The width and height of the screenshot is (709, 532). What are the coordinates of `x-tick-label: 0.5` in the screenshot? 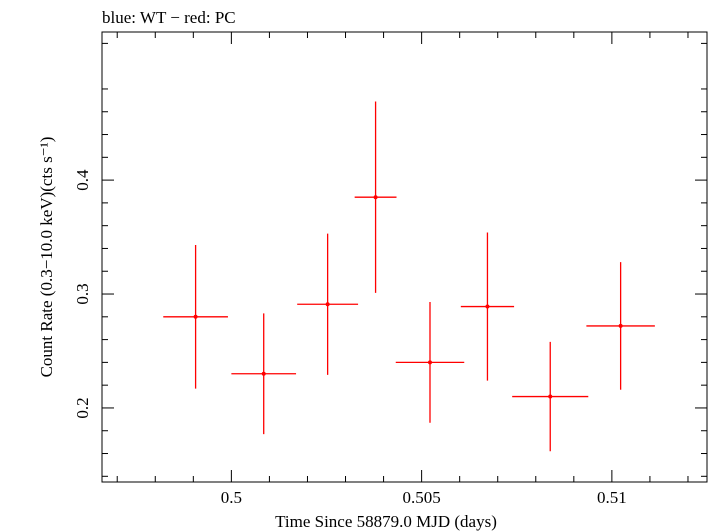 It's located at (231, 497).